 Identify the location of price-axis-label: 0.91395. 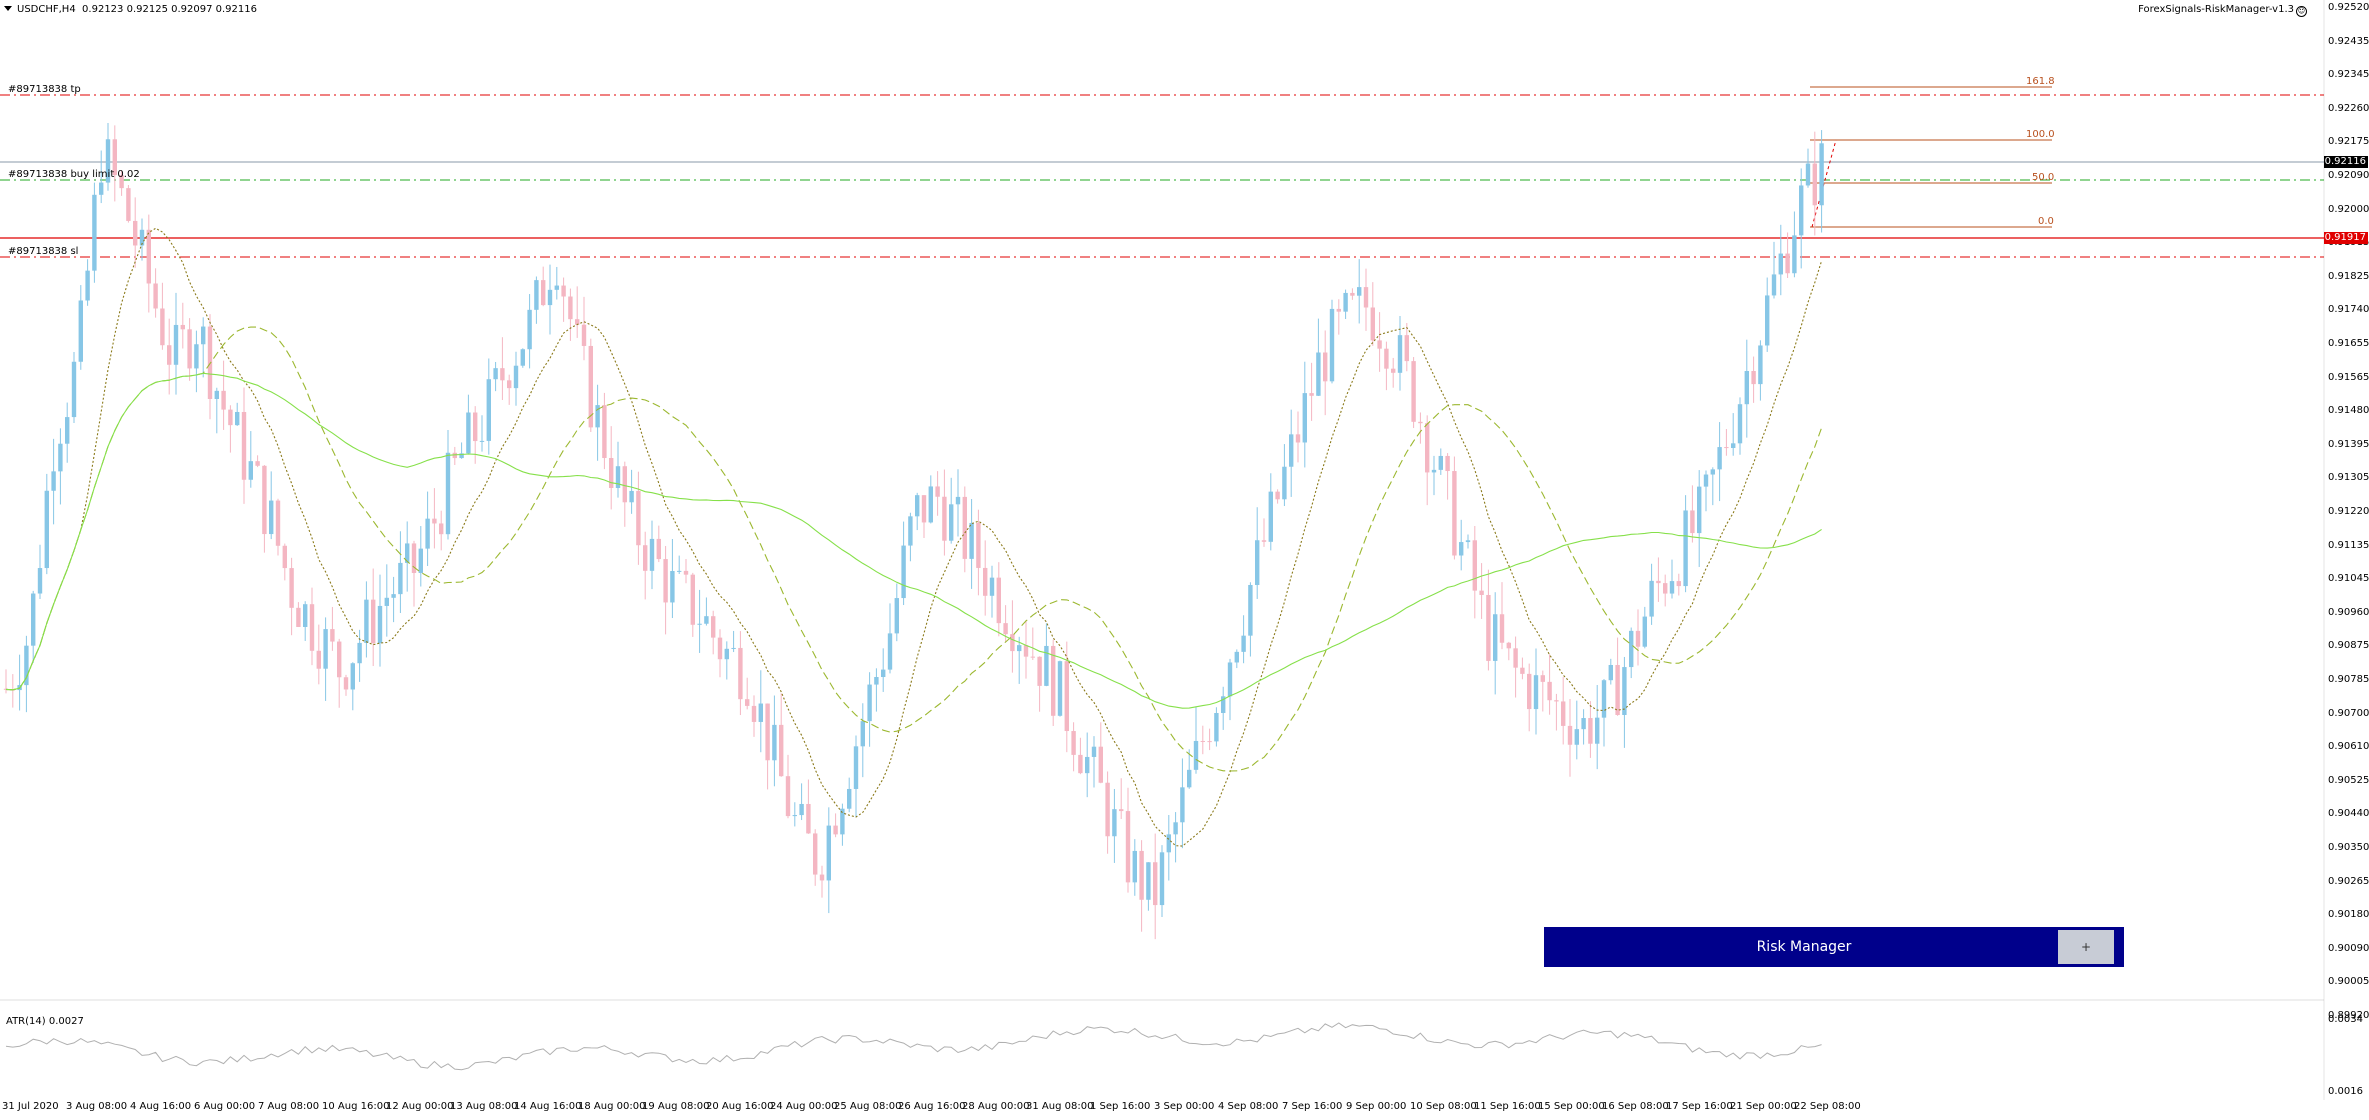
(2348, 444).